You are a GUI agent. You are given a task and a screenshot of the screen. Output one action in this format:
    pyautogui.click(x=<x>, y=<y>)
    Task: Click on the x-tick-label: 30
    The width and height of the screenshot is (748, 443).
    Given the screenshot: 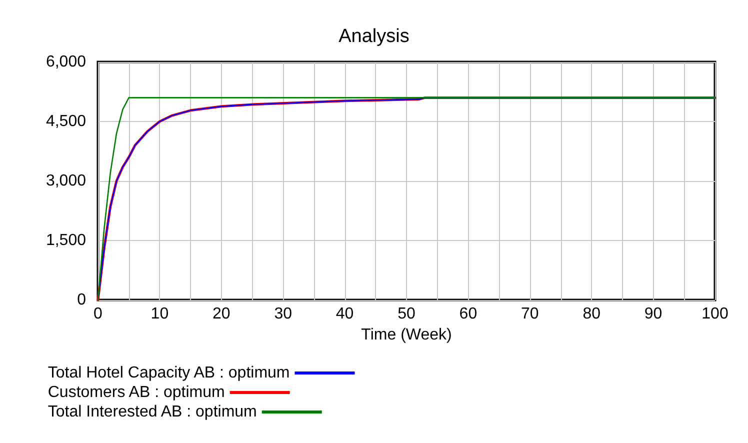 What is the action you would take?
    pyautogui.click(x=283, y=314)
    